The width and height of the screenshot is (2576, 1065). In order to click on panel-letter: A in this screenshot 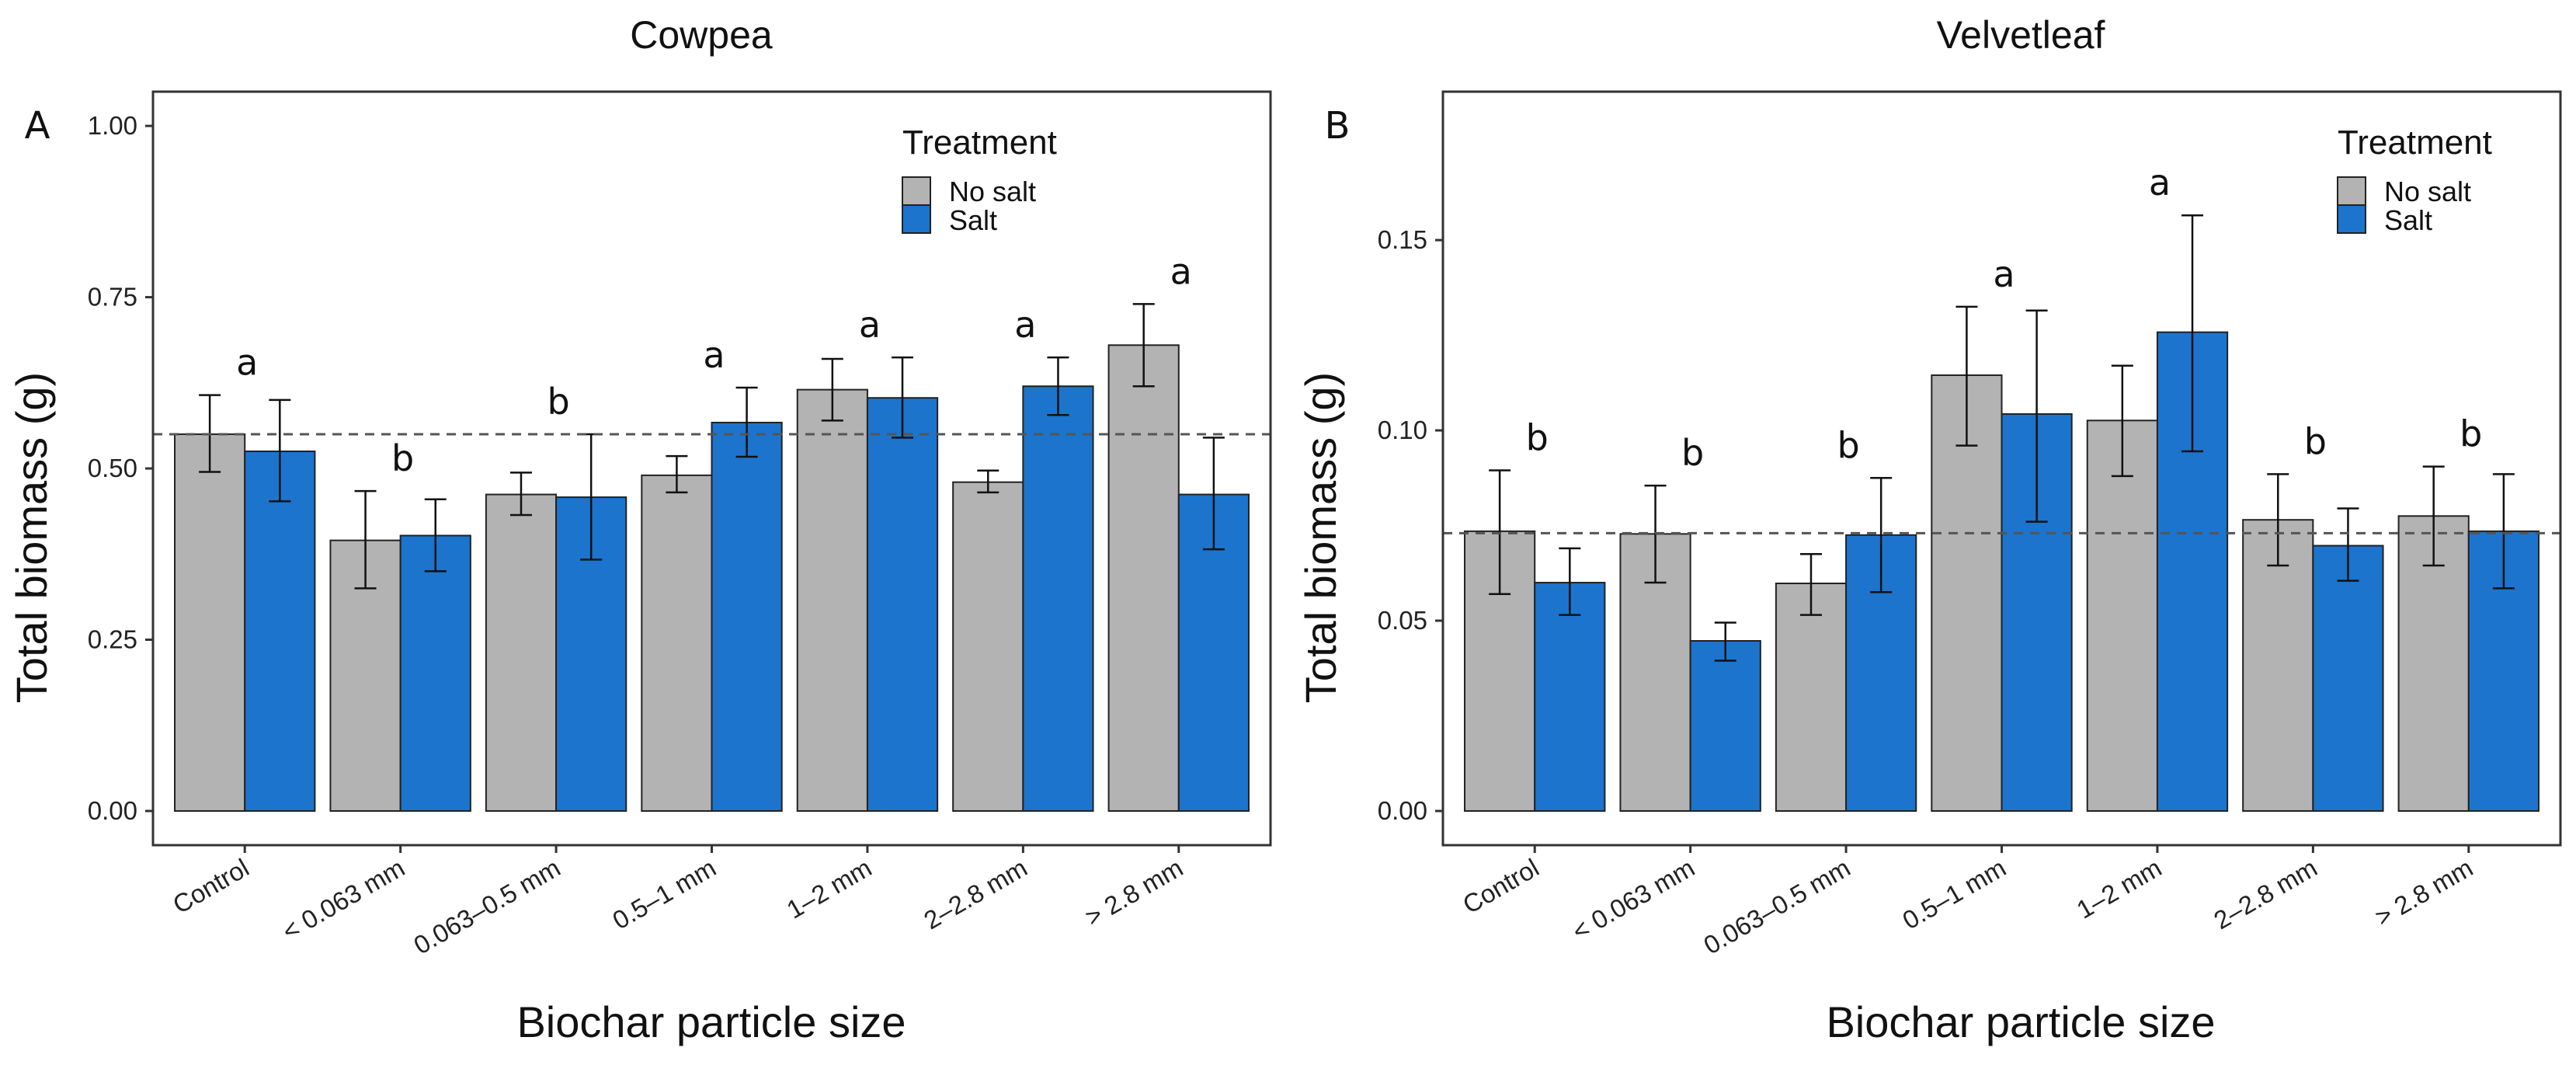, I will do `click(37, 126)`.